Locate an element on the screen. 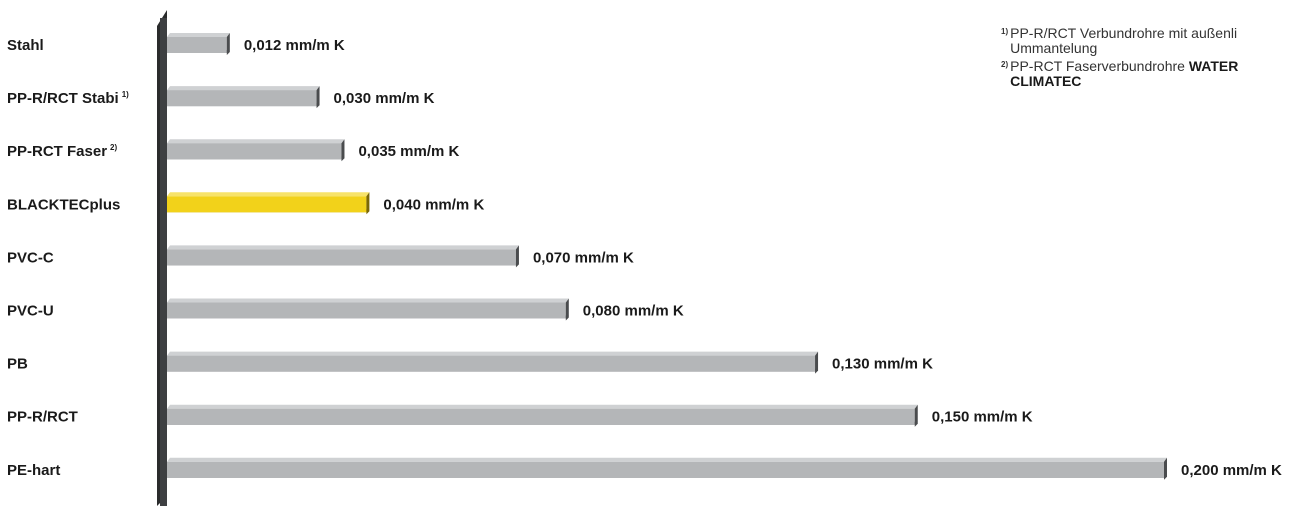  bar-blacktecplus is located at coordinates (268, 203).